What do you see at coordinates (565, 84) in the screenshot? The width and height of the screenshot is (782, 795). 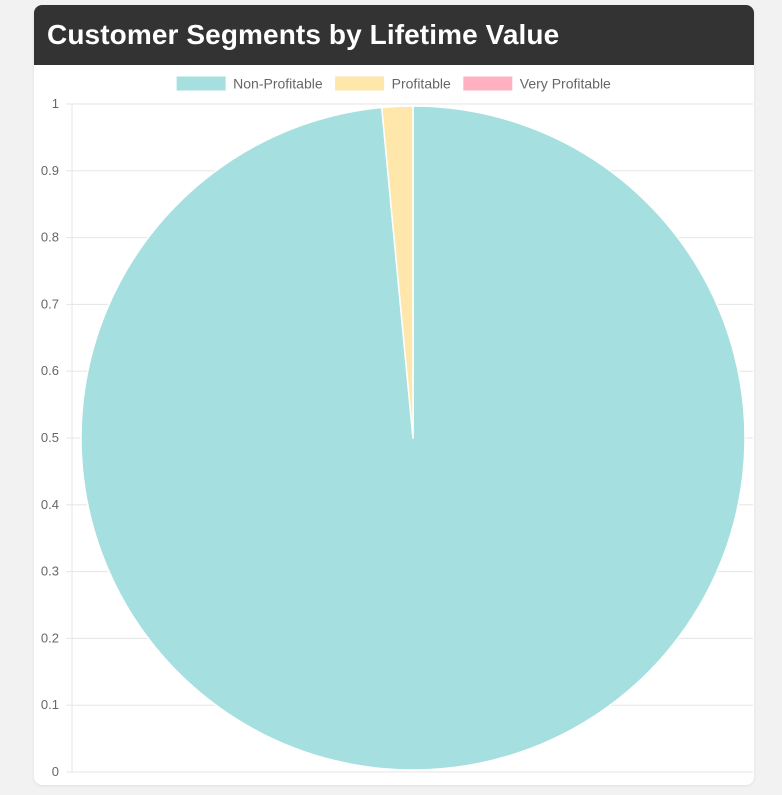 I see `legend-label: Very Profitable` at bounding box center [565, 84].